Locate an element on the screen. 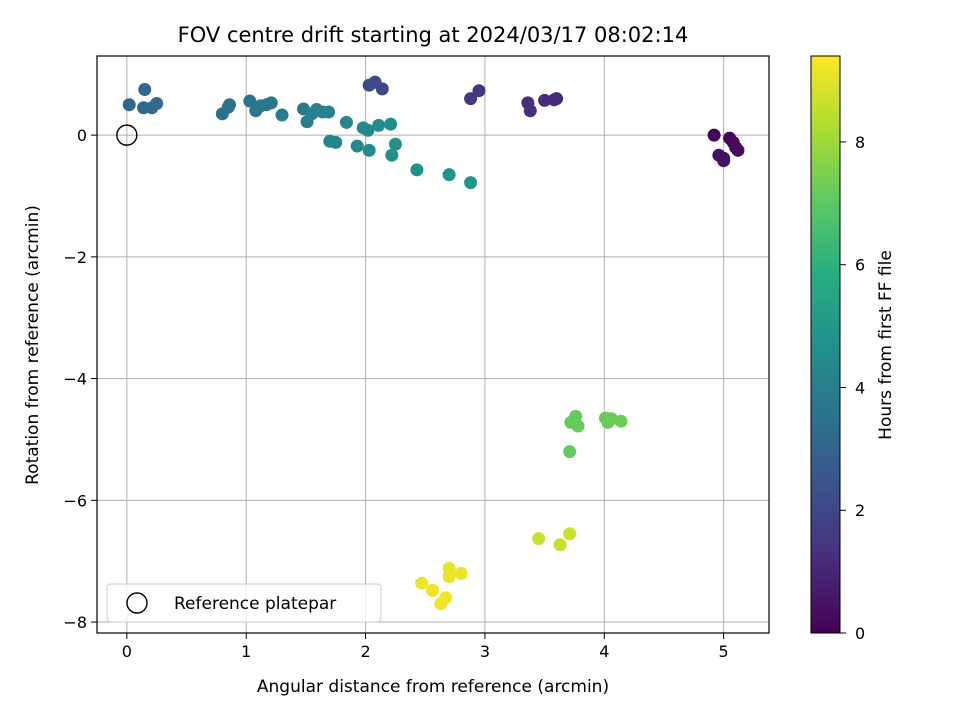  colorbar: 0 2 4 6 8 Hours from first FF file is located at coordinates (853, 349).